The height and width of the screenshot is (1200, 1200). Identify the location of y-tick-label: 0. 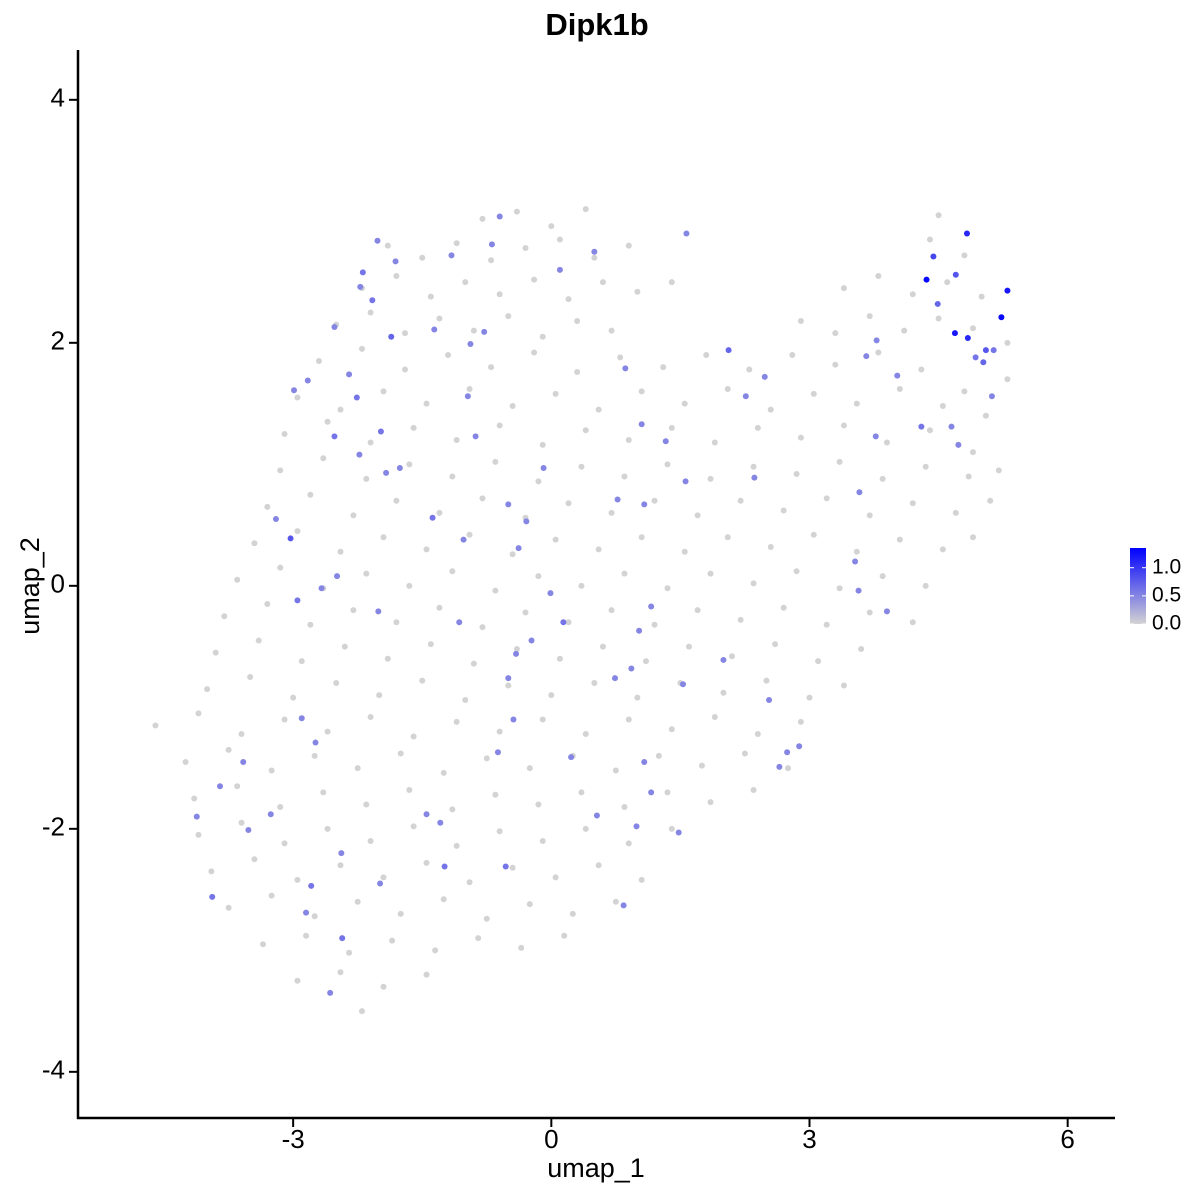
(58, 584).